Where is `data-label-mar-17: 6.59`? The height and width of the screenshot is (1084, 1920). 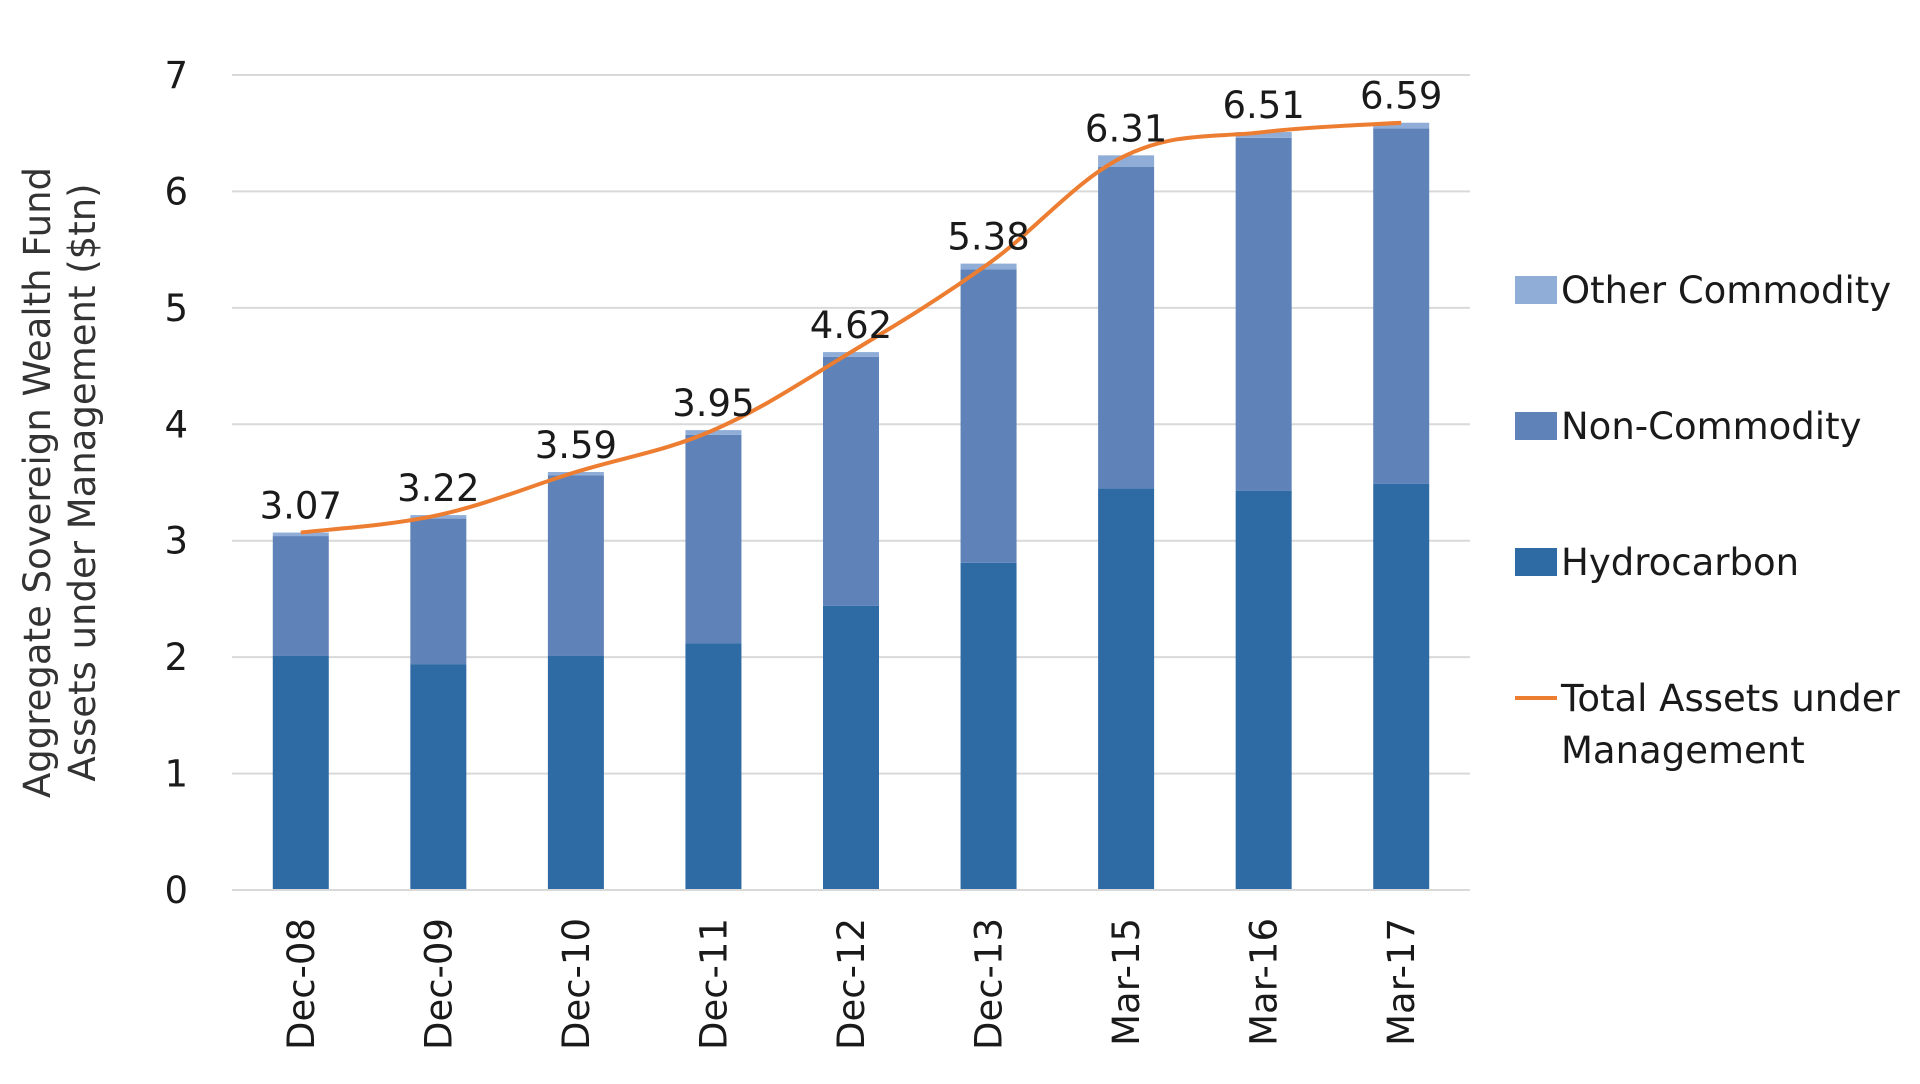
data-label-mar-17: 6.59 is located at coordinates (1401, 96).